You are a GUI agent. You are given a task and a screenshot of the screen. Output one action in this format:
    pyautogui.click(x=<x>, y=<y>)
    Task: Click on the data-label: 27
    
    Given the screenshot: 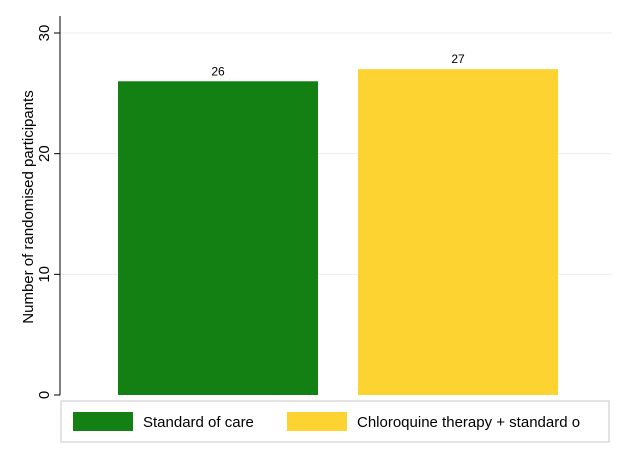 What is the action you would take?
    pyautogui.click(x=458, y=59)
    